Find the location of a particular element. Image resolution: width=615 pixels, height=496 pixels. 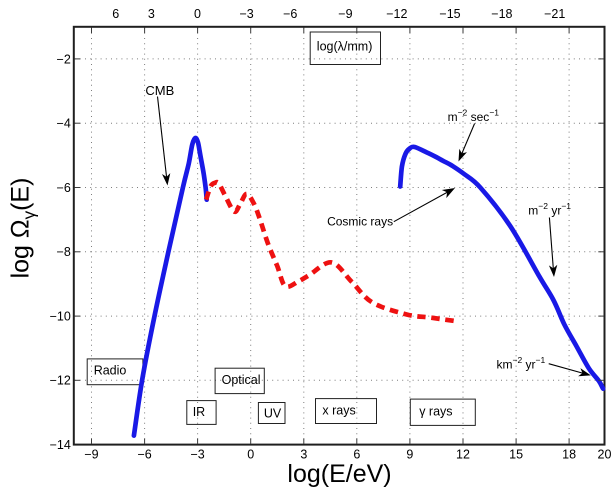

svg-text: 18 is located at coordinates (569, 455).